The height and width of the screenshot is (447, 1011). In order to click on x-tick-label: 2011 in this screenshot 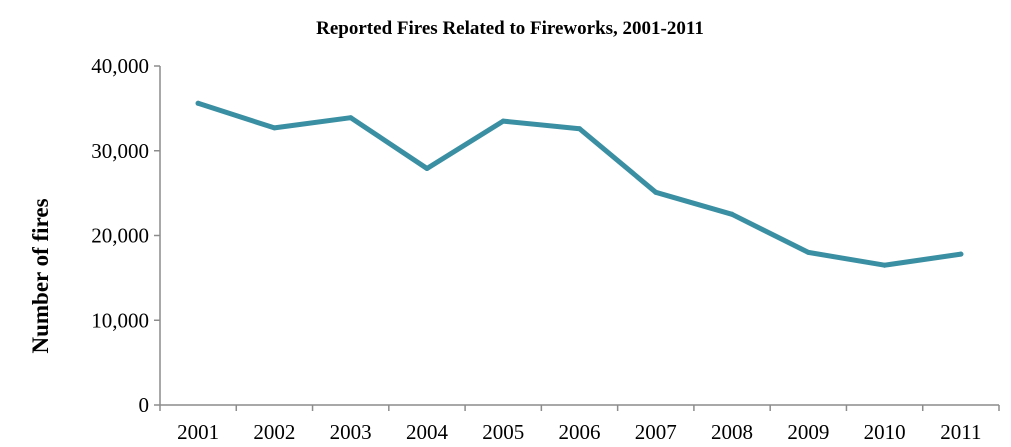, I will do `click(960, 432)`.